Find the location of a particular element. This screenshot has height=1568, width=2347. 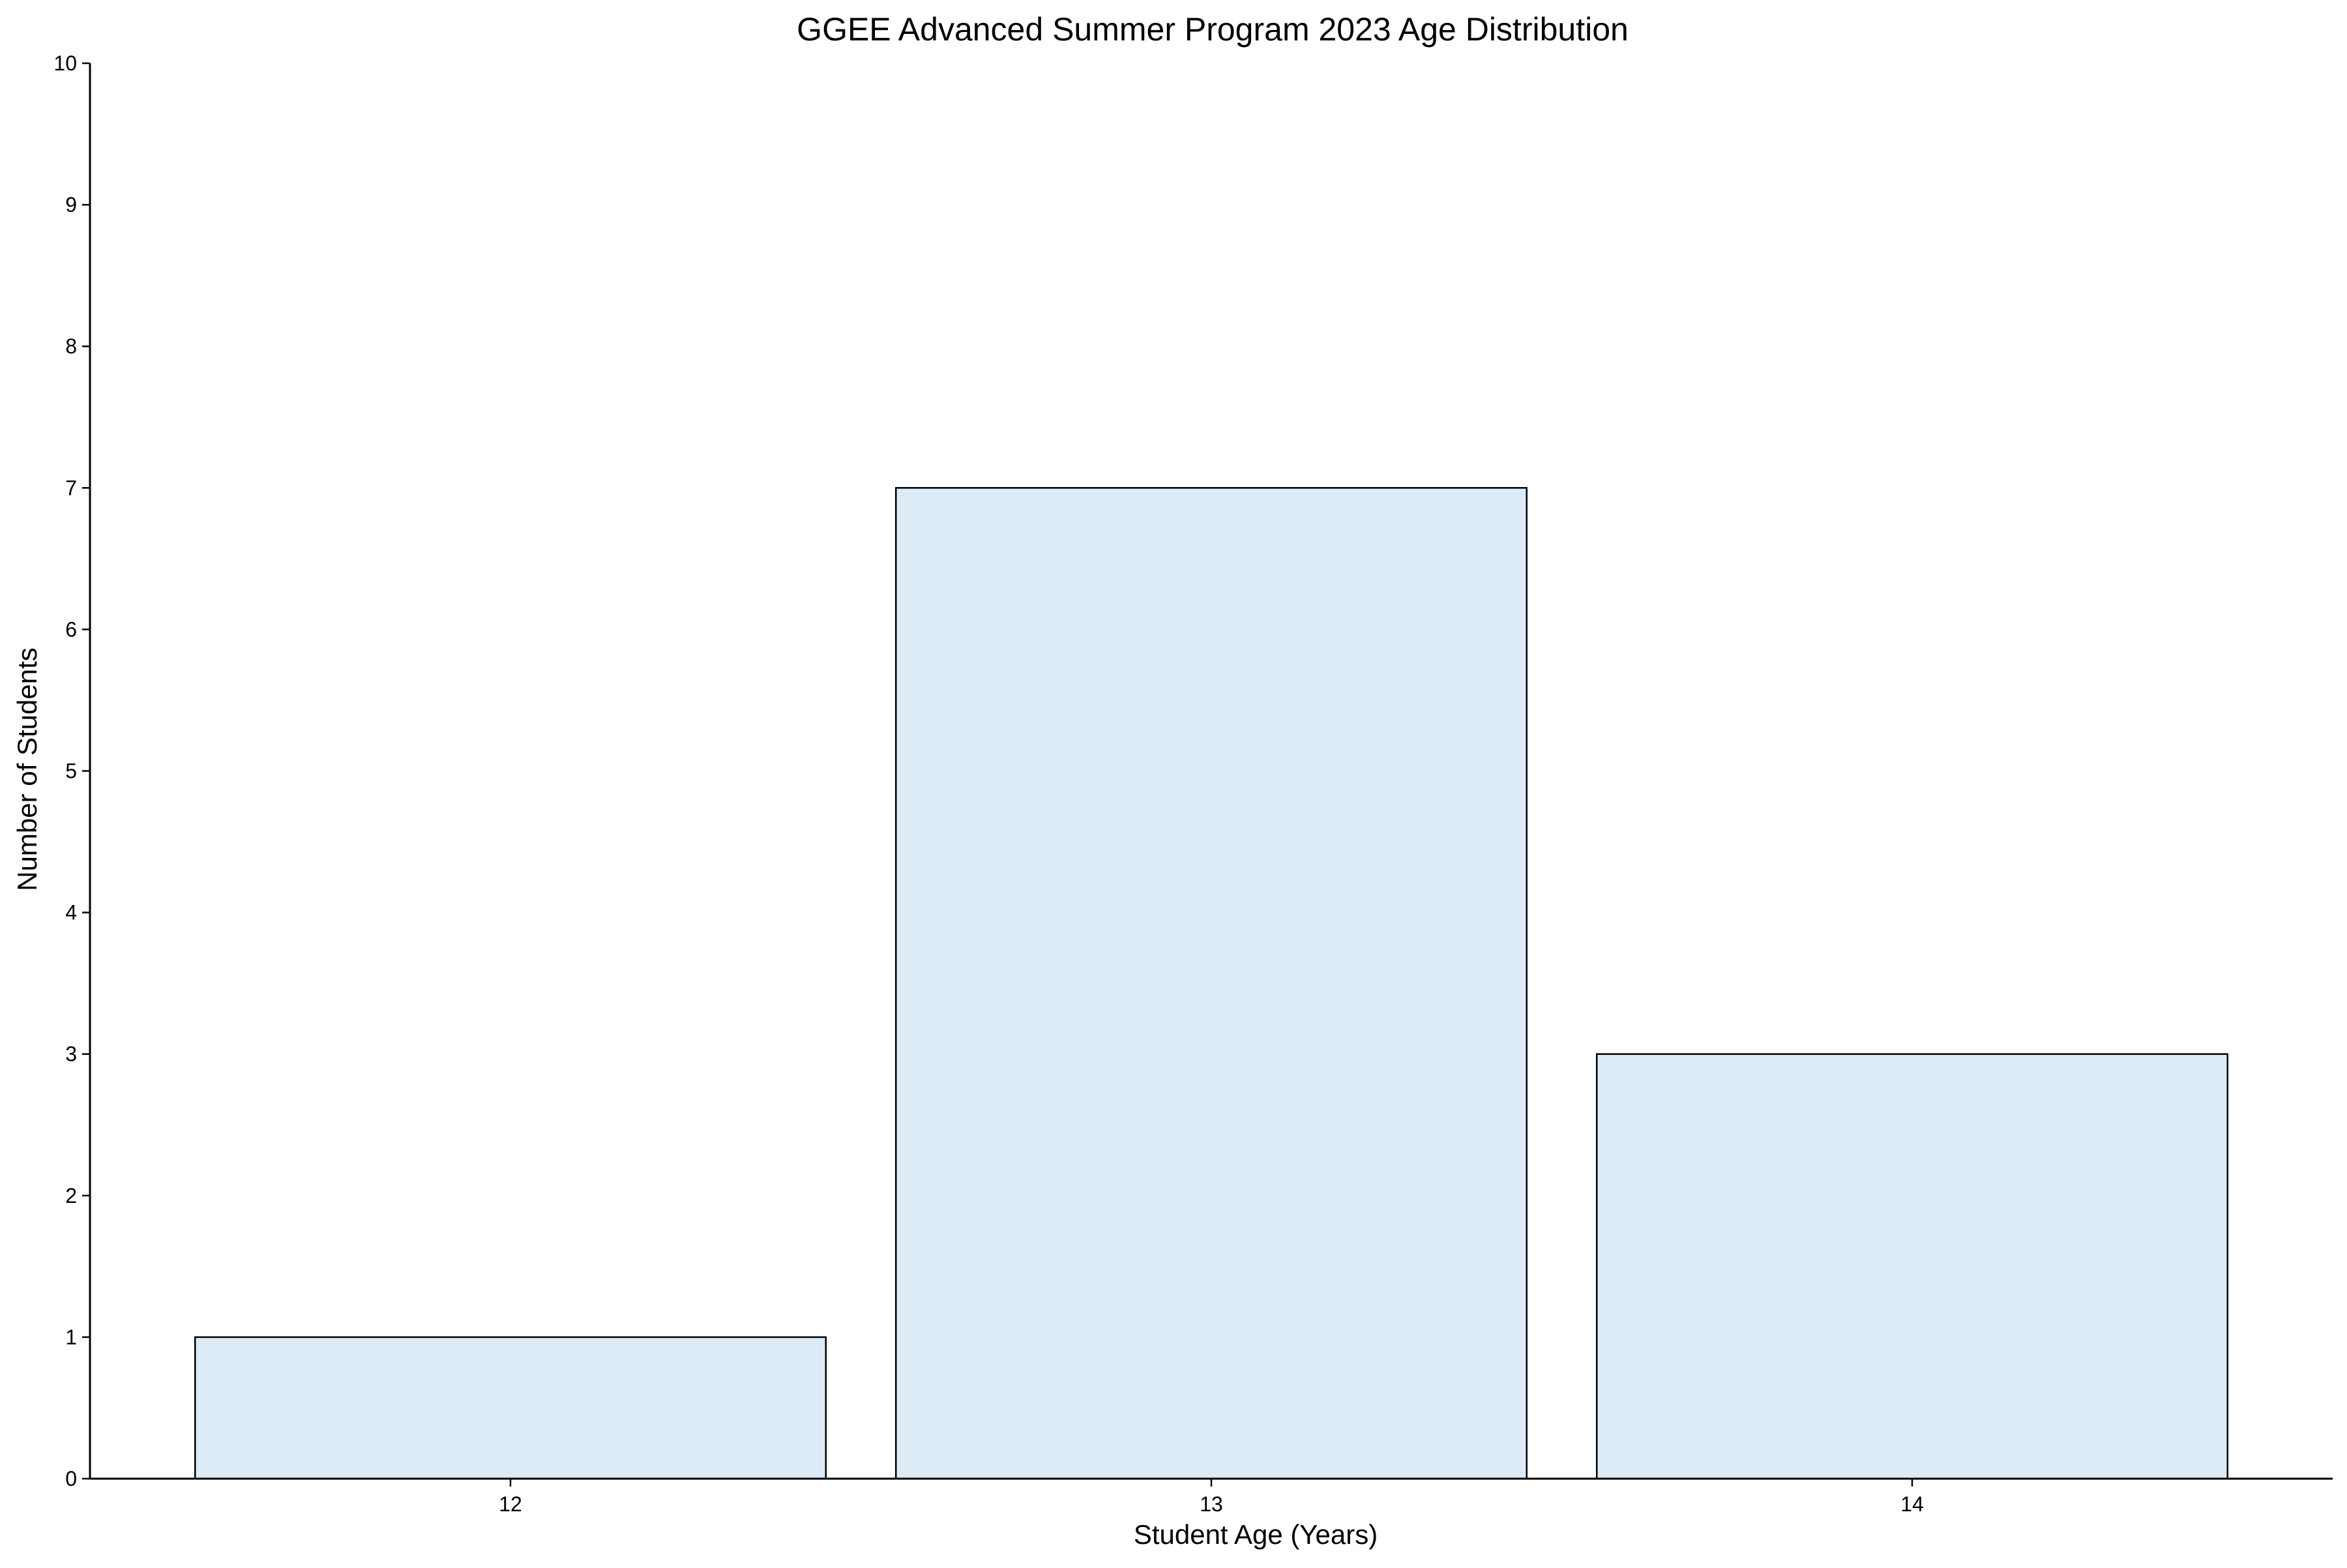

y-tick-label-9: 9 is located at coordinates (71, 205).